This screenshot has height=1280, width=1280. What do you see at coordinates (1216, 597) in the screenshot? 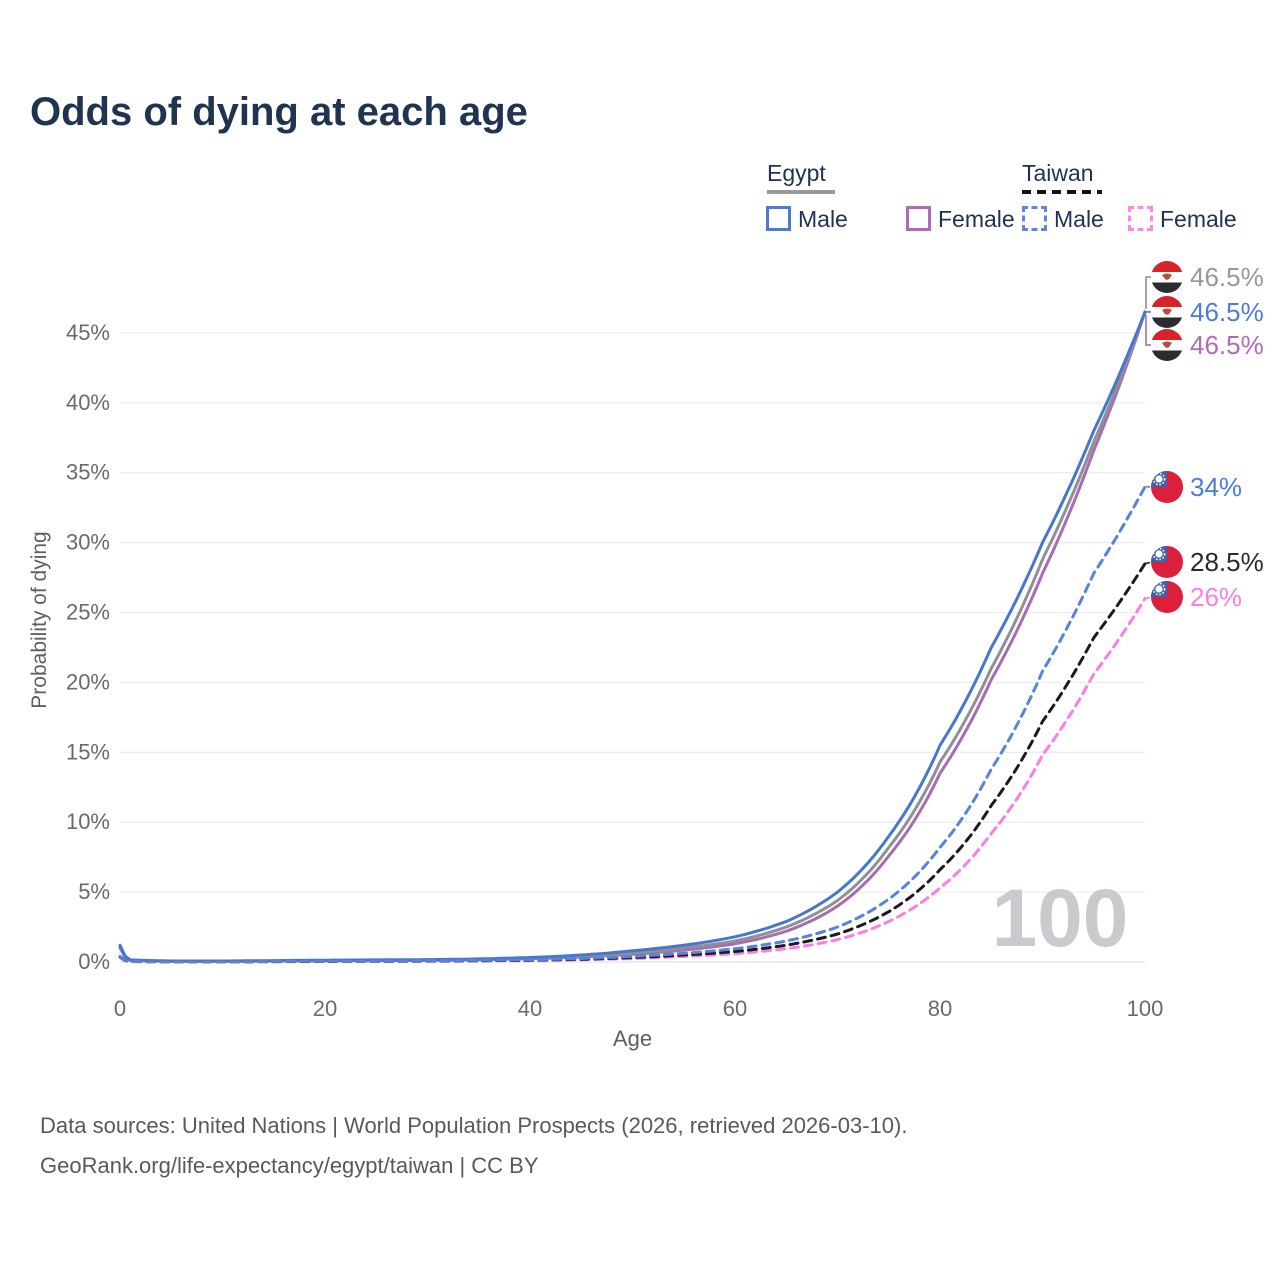
I see `end-label-taiwan-female: 26%` at bounding box center [1216, 597].